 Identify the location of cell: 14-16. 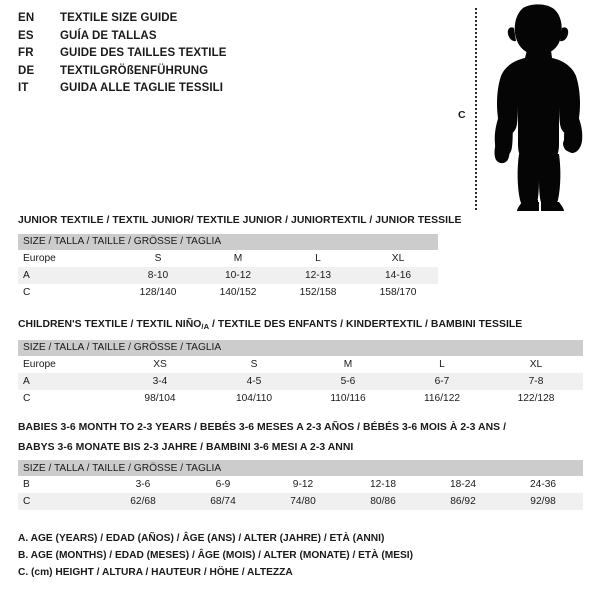
(398, 275).